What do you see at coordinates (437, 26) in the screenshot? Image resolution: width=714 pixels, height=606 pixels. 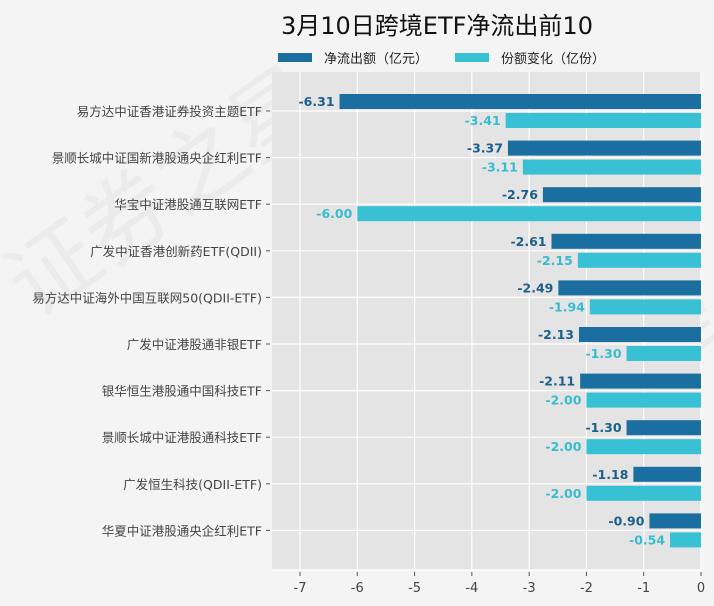 I see `chart-title: 3月10日跨境ETF净流出前10` at bounding box center [437, 26].